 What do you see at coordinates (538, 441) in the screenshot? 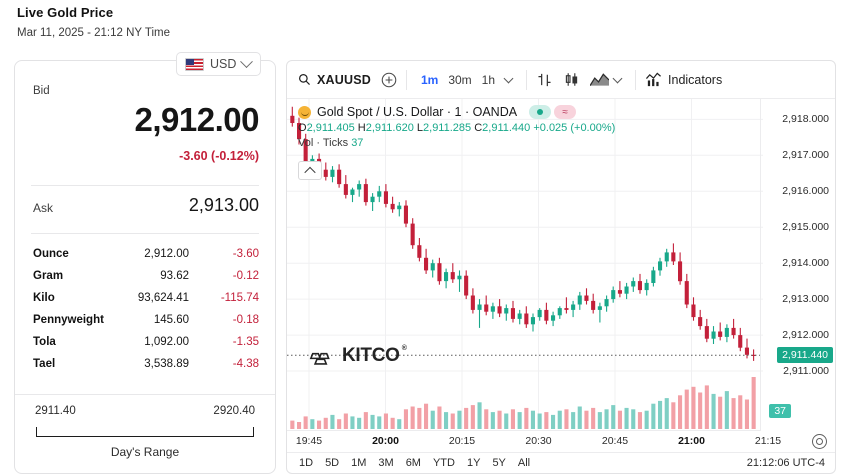
I see `time-tick: 20:30` at bounding box center [538, 441].